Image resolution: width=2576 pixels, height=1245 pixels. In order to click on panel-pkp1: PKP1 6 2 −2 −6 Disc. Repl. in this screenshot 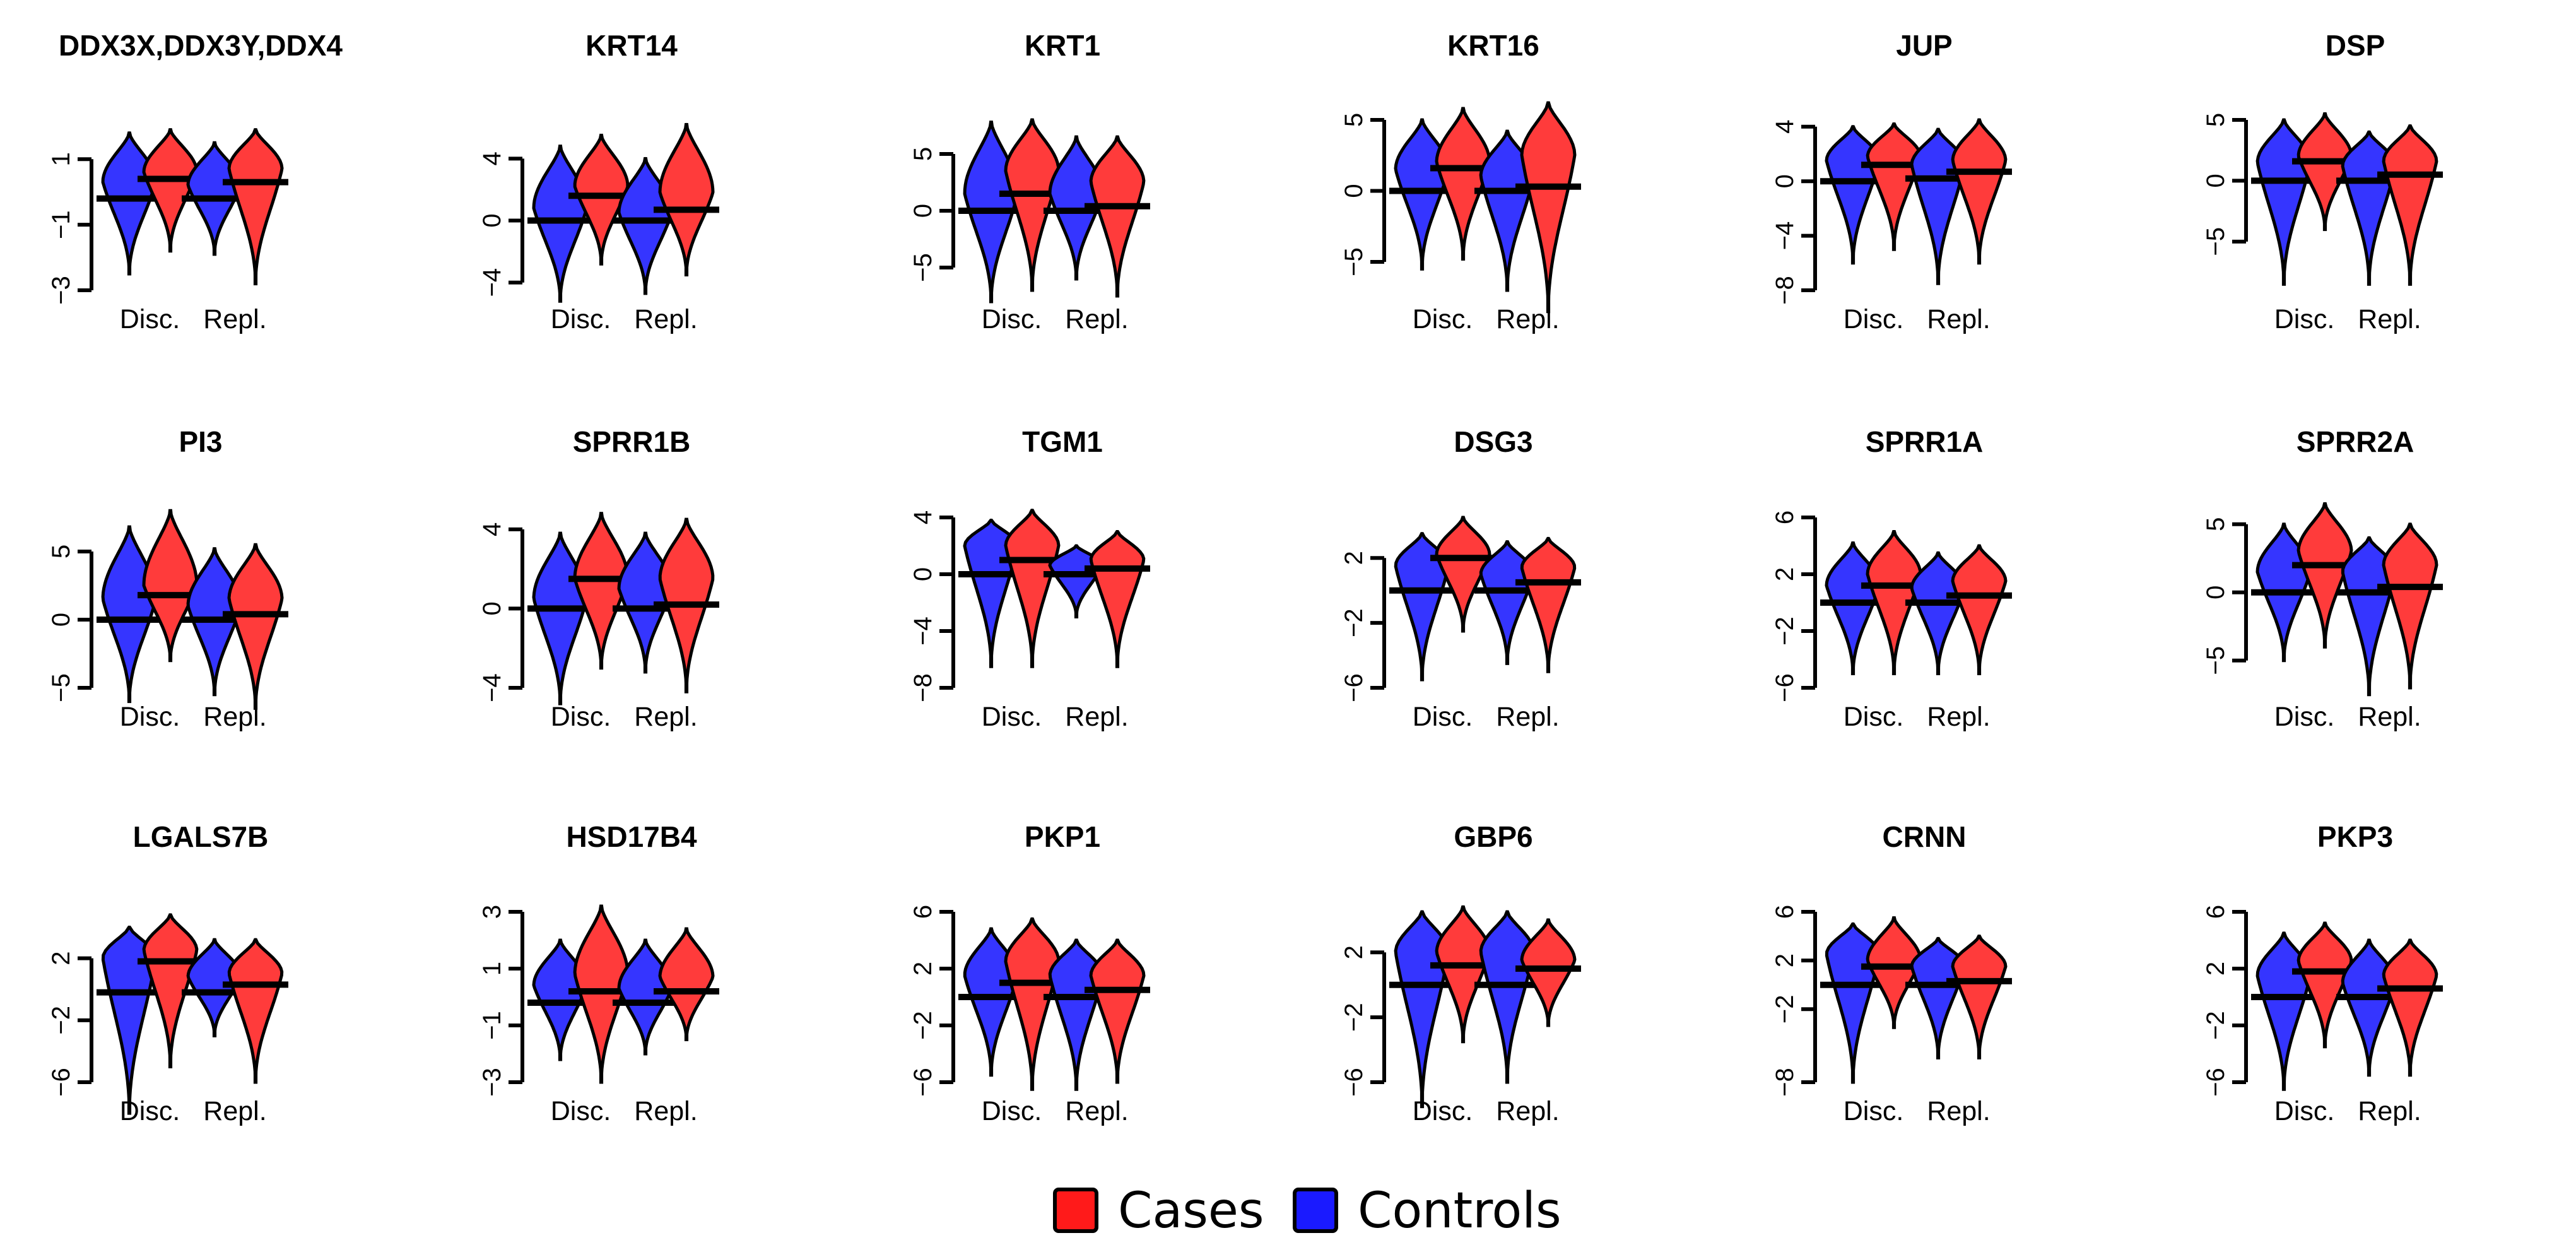, I will do `click(1029, 973)`.